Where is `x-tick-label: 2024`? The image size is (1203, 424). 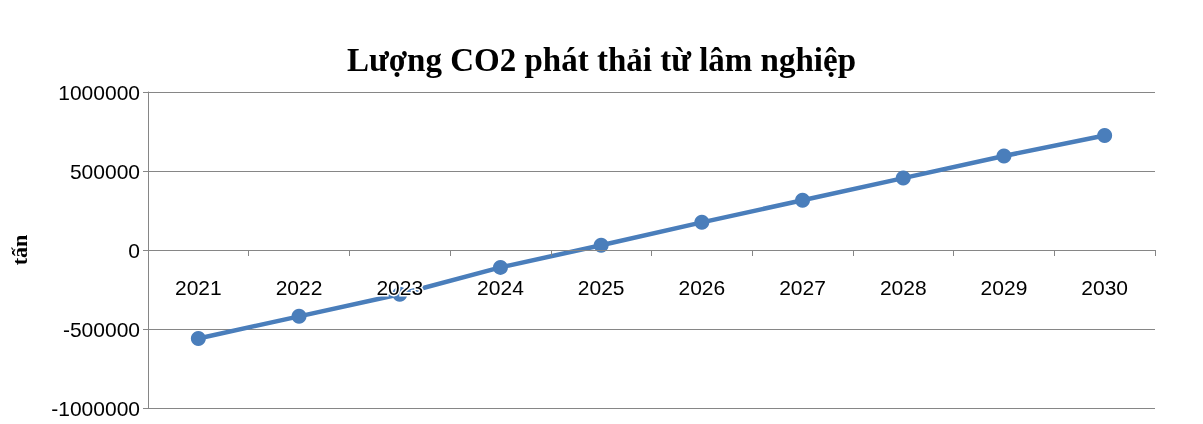
x-tick-label: 2024 is located at coordinates (501, 287).